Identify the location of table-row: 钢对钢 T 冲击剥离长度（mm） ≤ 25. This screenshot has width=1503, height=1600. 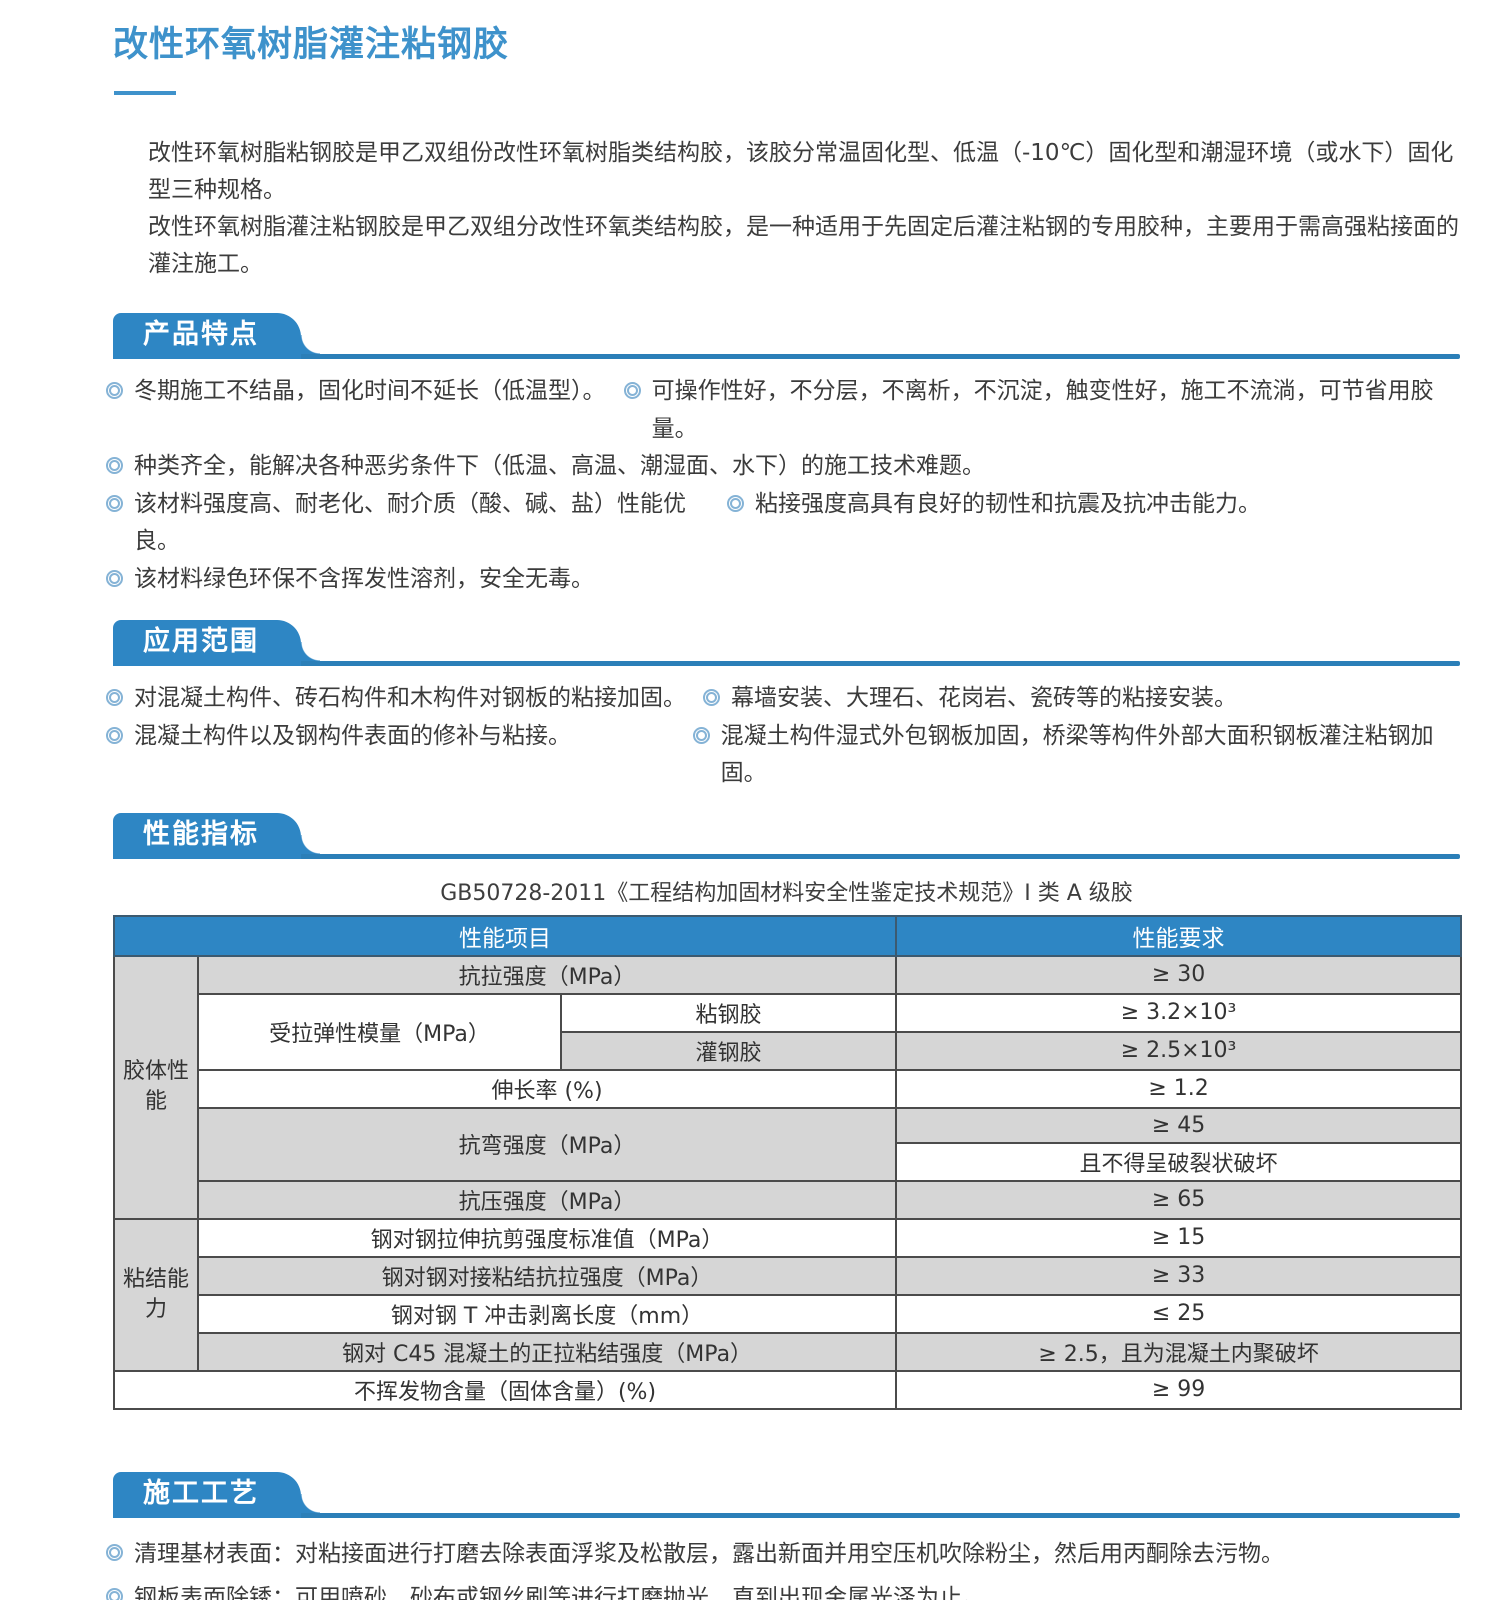
(788, 1313).